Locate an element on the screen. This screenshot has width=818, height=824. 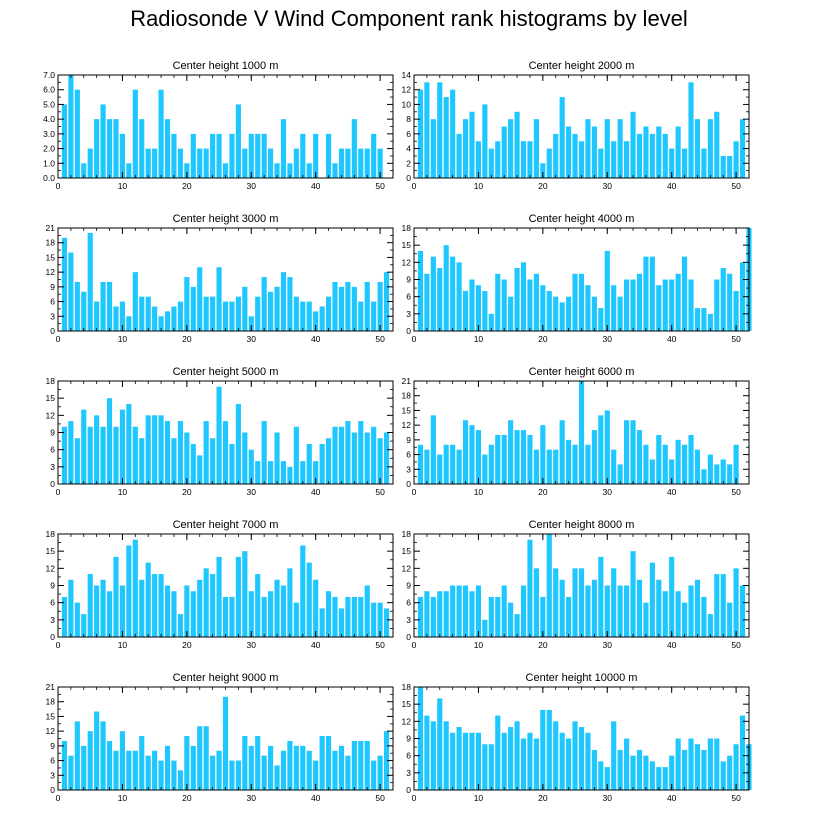
y-tick-label: 9 is located at coordinates (408, 739).